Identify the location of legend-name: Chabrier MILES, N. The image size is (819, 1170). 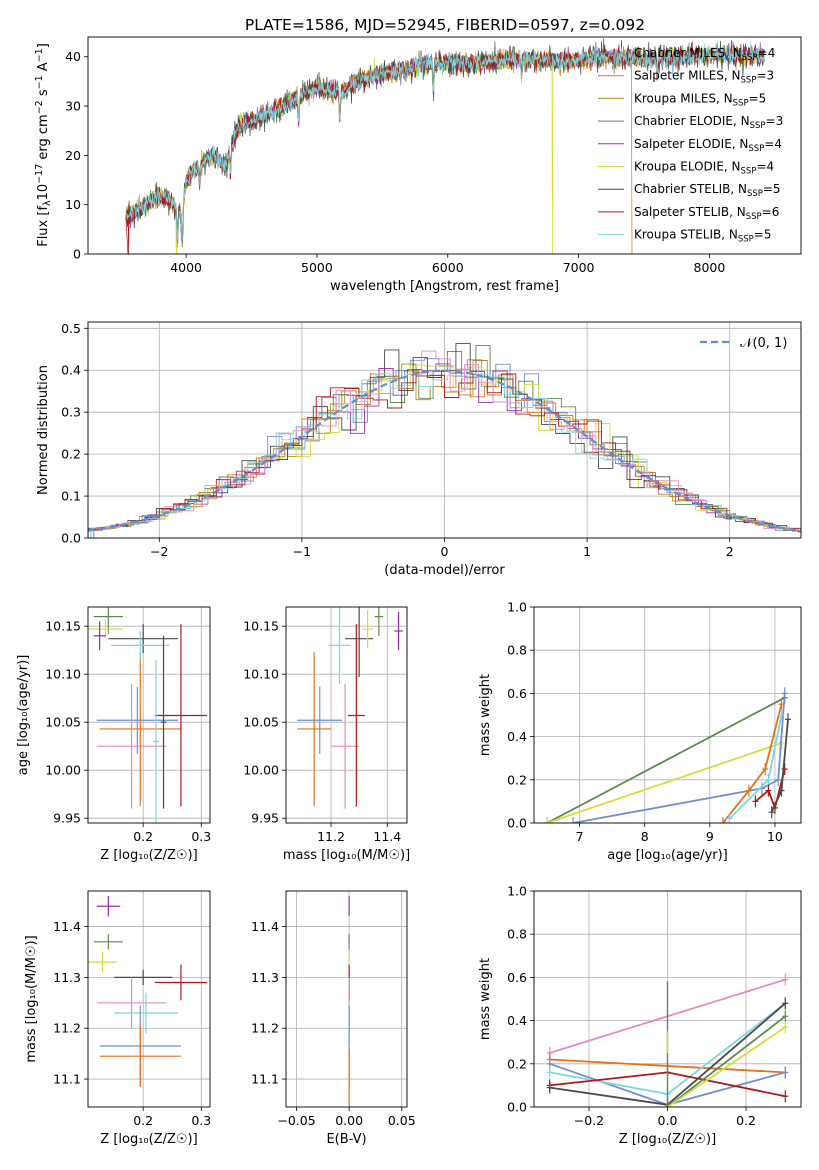
(688, 53).